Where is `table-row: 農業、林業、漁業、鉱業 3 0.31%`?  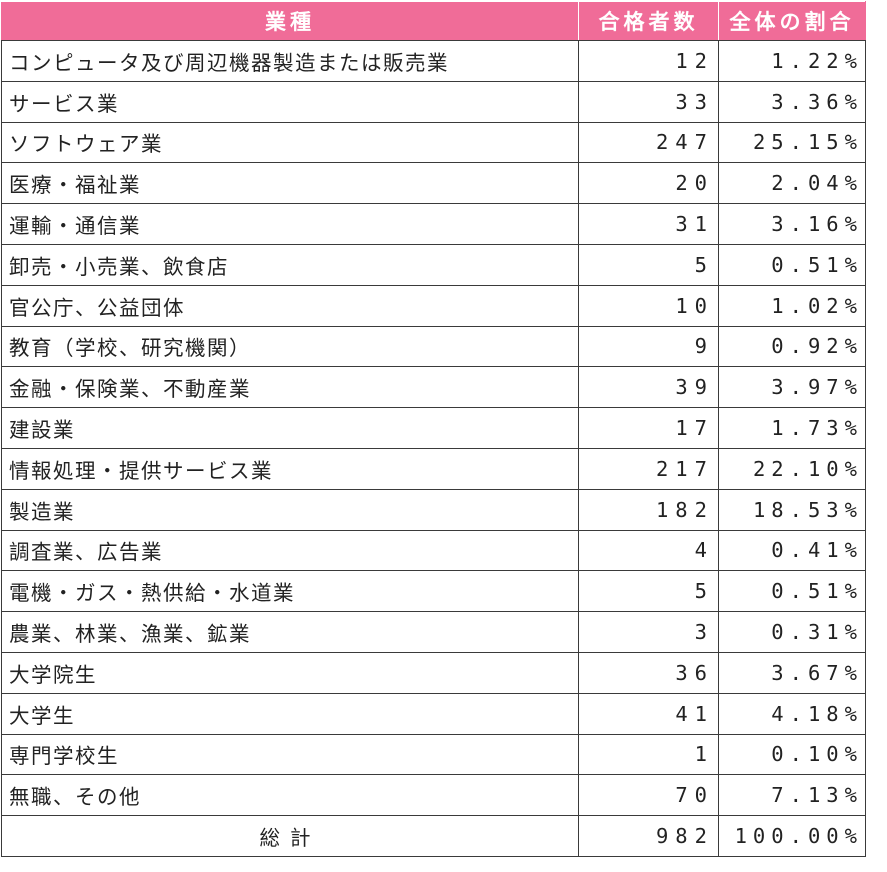 table-row: 農業、林業、漁業、鉱業 3 0.31% is located at coordinates (433, 632).